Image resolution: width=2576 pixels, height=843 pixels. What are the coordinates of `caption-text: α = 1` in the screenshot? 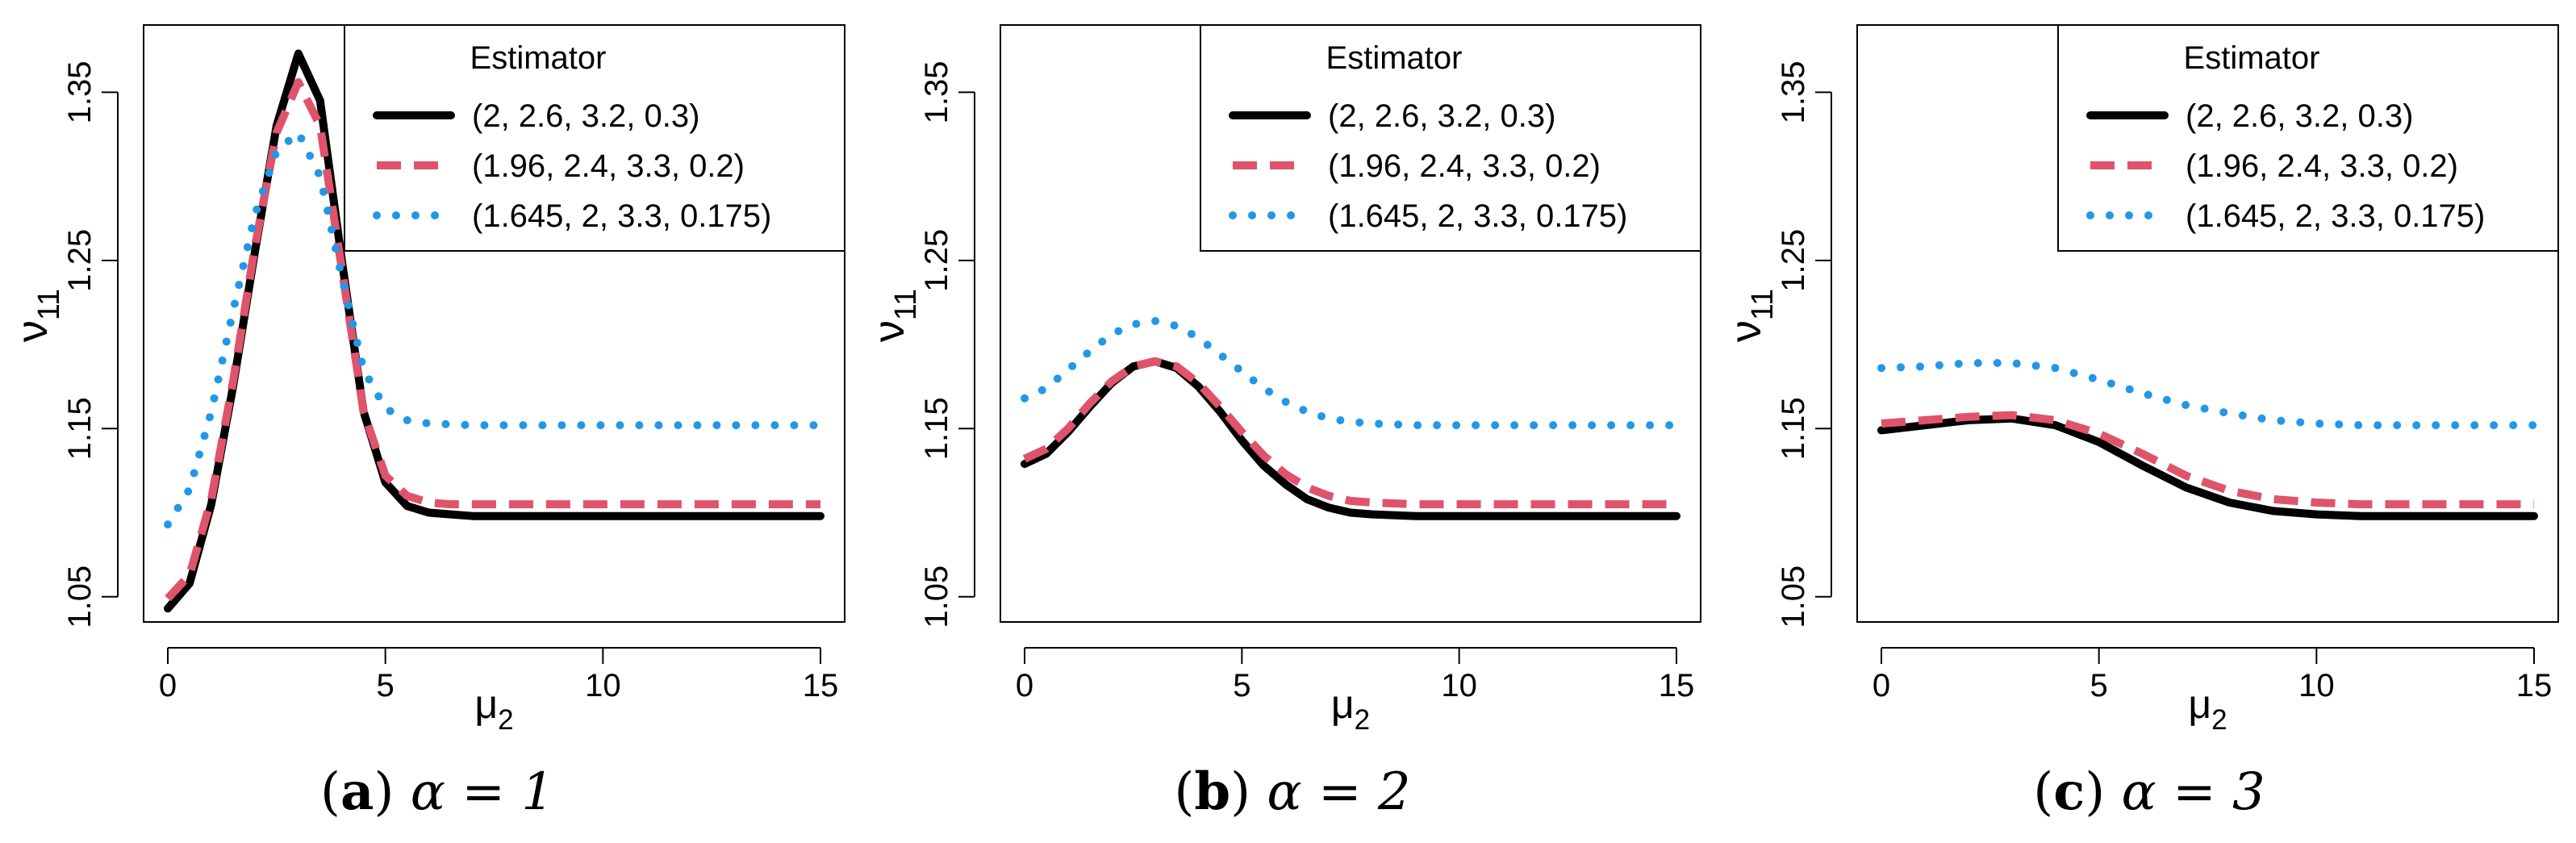 It's located at (474, 792).